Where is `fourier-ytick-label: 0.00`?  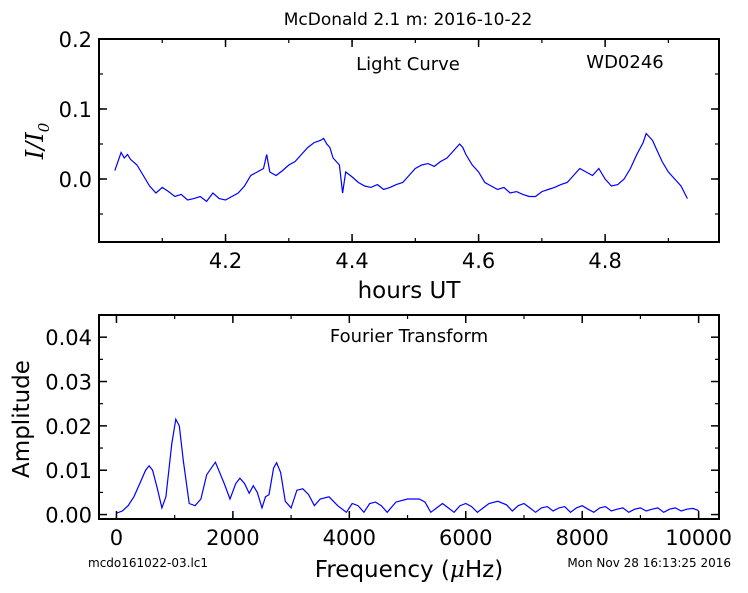 fourier-ytick-label: 0.00 is located at coordinates (68, 516).